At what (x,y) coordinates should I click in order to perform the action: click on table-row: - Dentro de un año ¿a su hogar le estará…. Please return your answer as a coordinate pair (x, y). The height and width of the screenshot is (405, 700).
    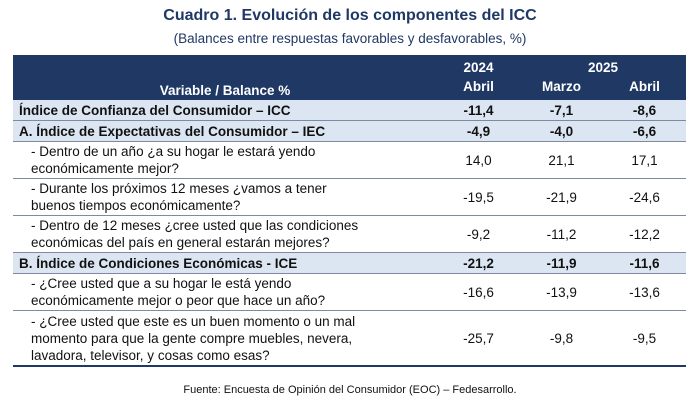
    Looking at the image, I should click on (350, 160).